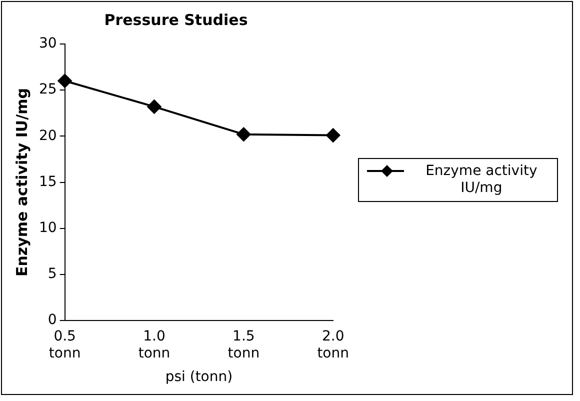  Describe the element at coordinates (481, 180) in the screenshot. I see `legend-label: Enzyme activity IU/mg` at that location.